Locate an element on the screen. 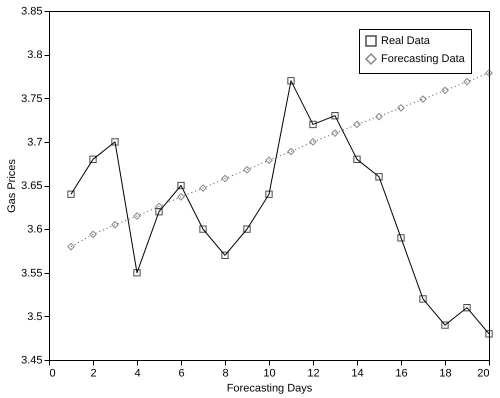 The width and height of the screenshot is (500, 398). y-tick-label: 3.85 is located at coordinates (31, 12).